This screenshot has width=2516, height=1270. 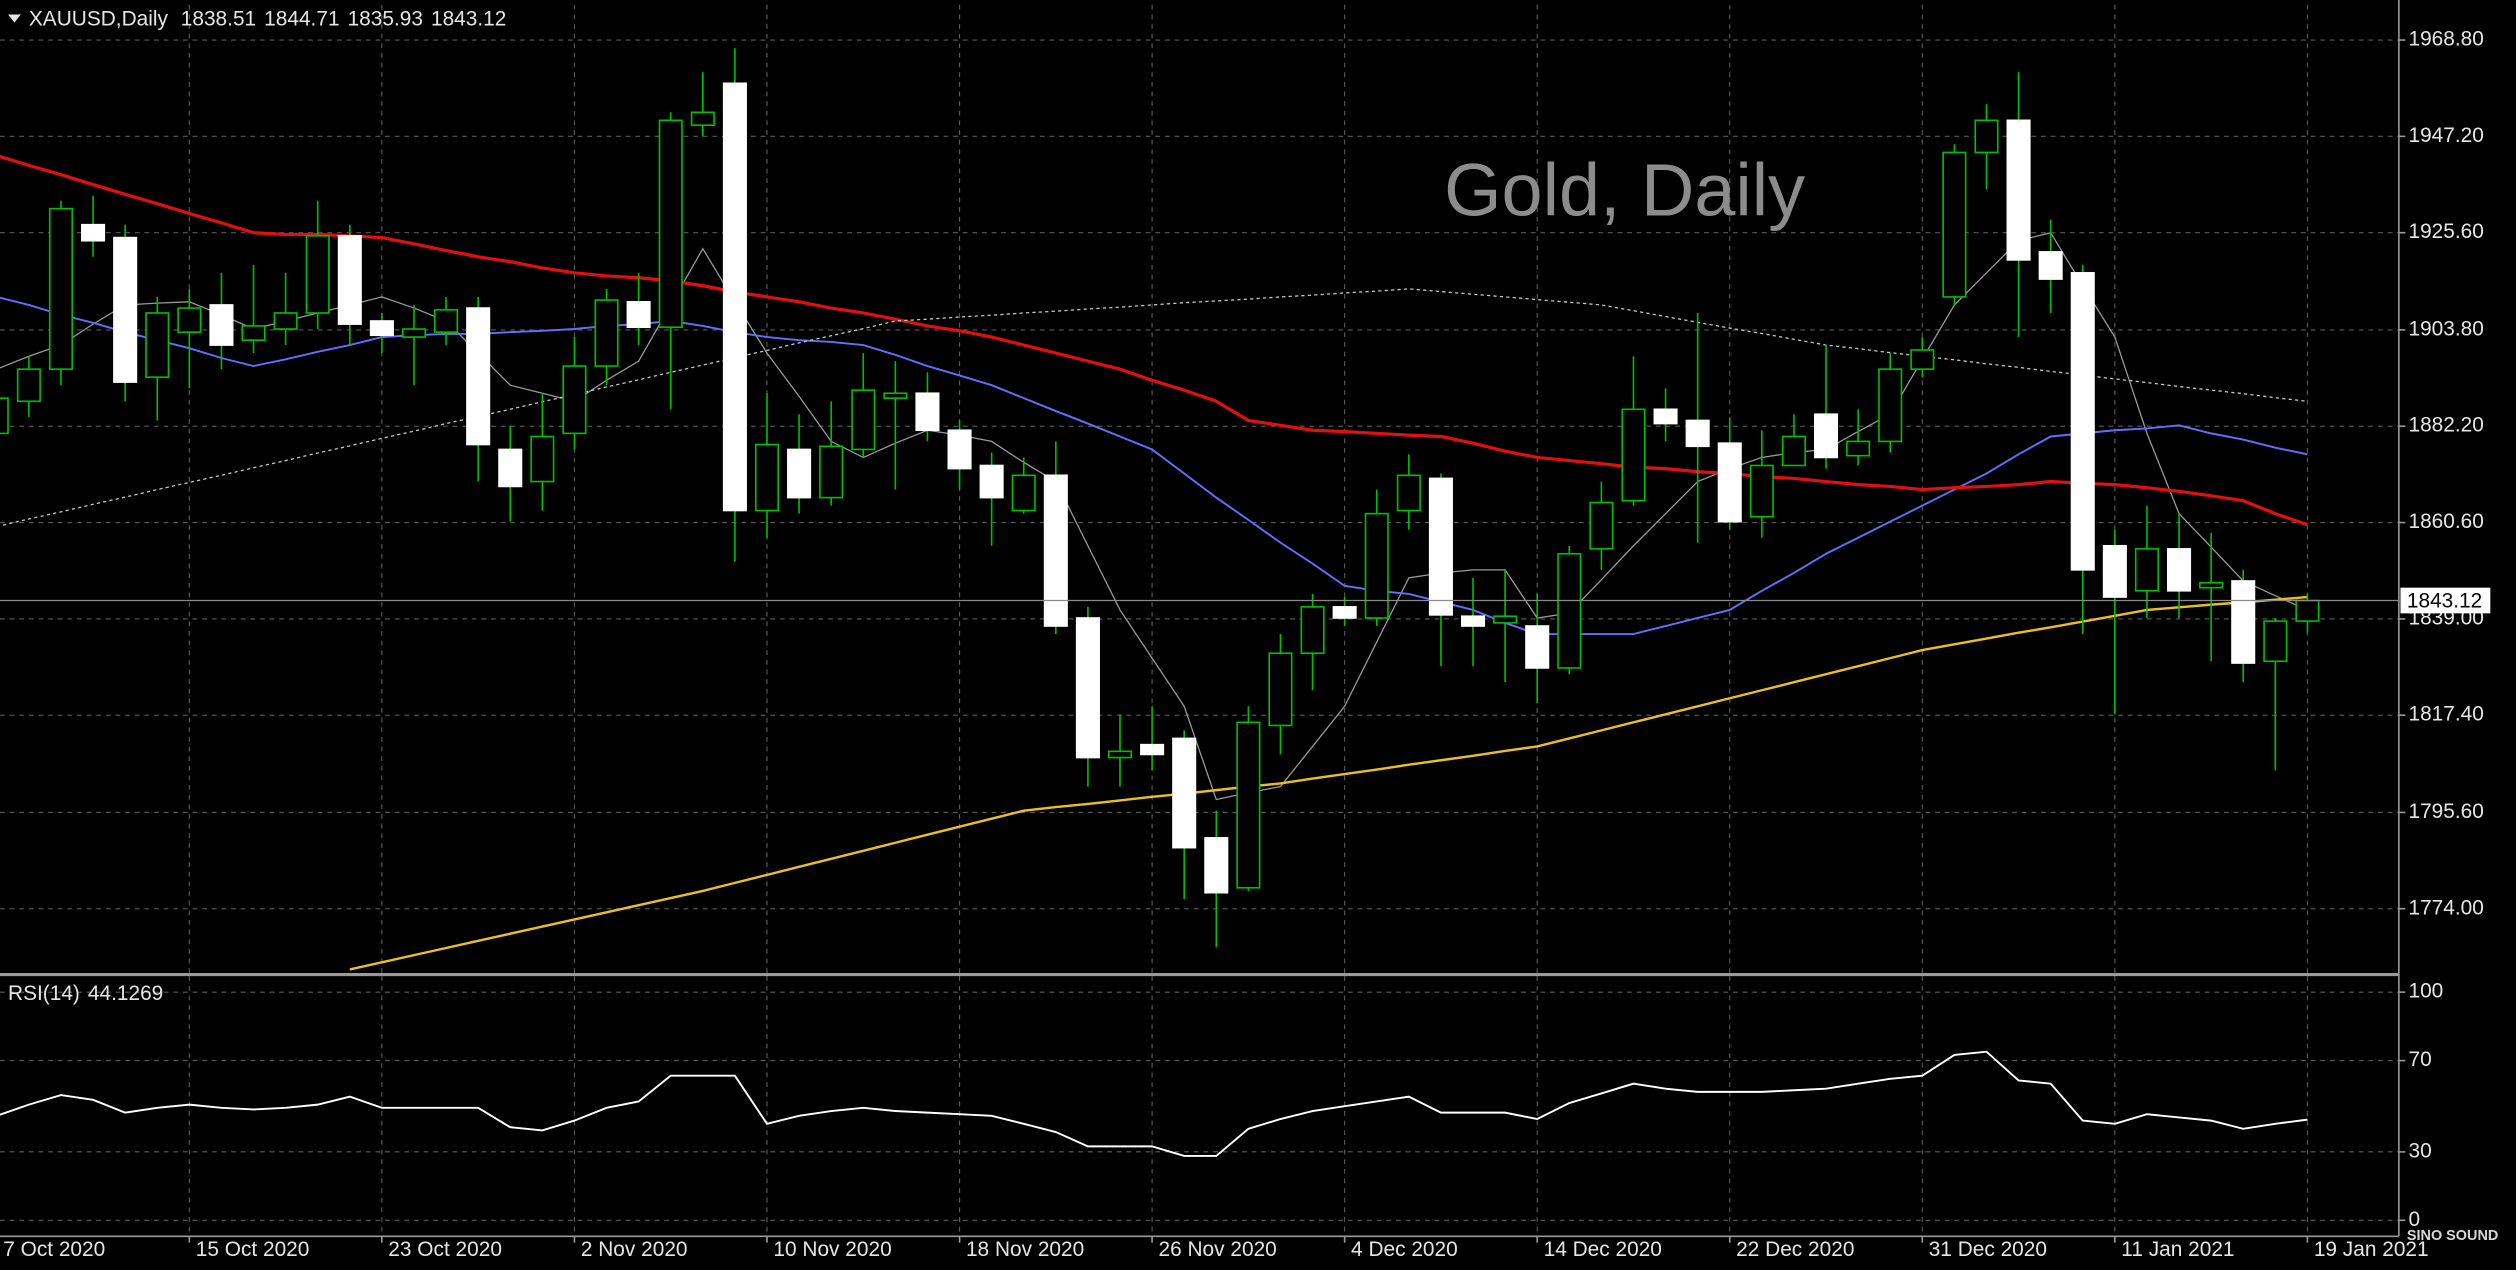 What do you see at coordinates (99, 18) in the screenshot?
I see `symbol: XAUUSD,Daily` at bounding box center [99, 18].